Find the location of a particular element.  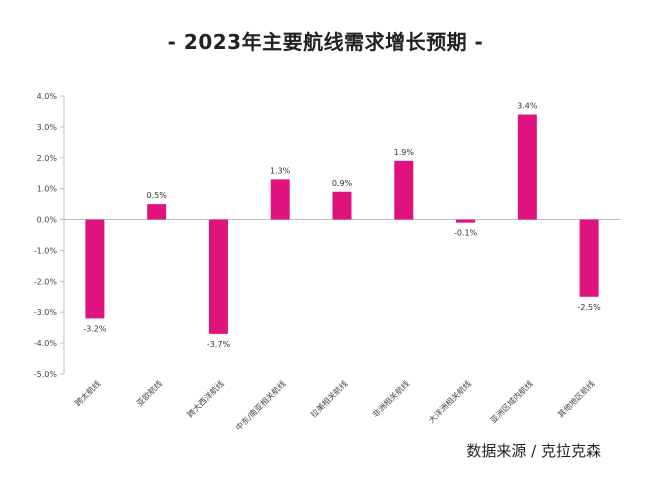

data-label: 0.5% is located at coordinates (157, 195).